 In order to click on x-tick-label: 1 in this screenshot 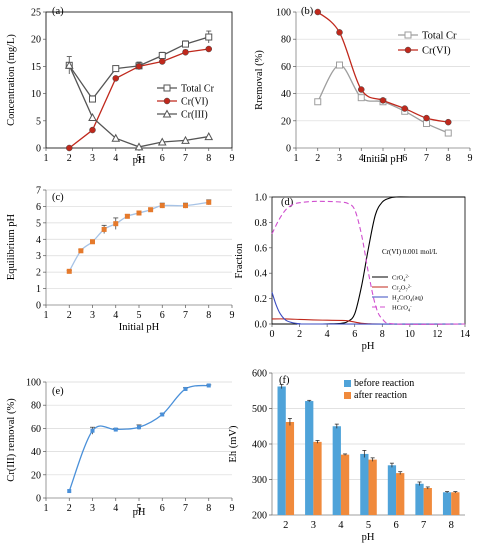, I will do `click(46, 315)`.